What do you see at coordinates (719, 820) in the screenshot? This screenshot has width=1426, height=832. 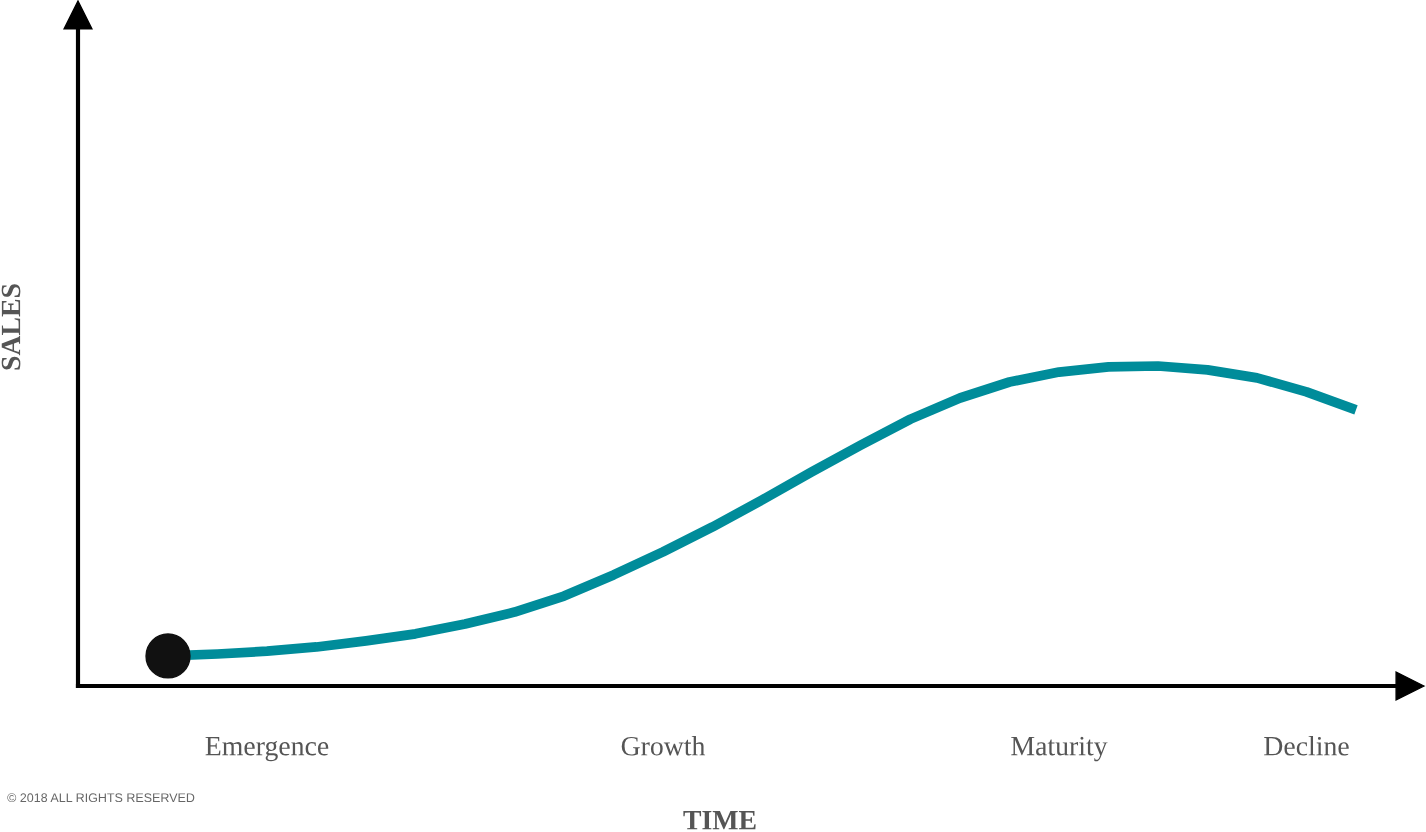 I see `x-axis-title: TIME` at bounding box center [719, 820].